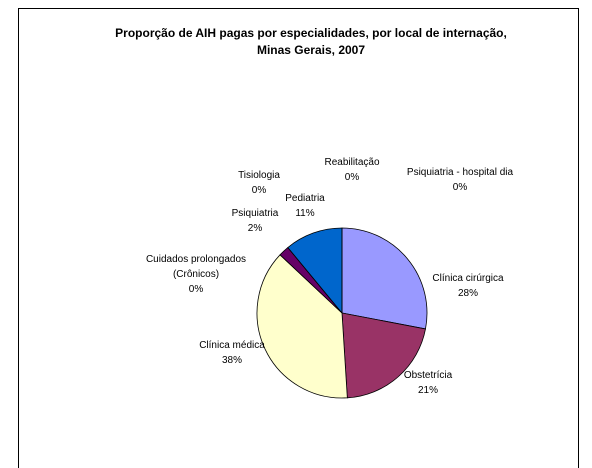 The width and height of the screenshot is (592, 468). What do you see at coordinates (428, 375) in the screenshot?
I see `slice-name: Obstetrícia` at bounding box center [428, 375].